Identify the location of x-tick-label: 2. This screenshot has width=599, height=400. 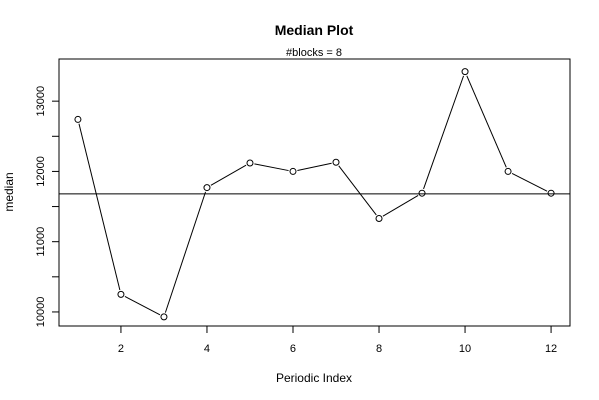
(121, 349).